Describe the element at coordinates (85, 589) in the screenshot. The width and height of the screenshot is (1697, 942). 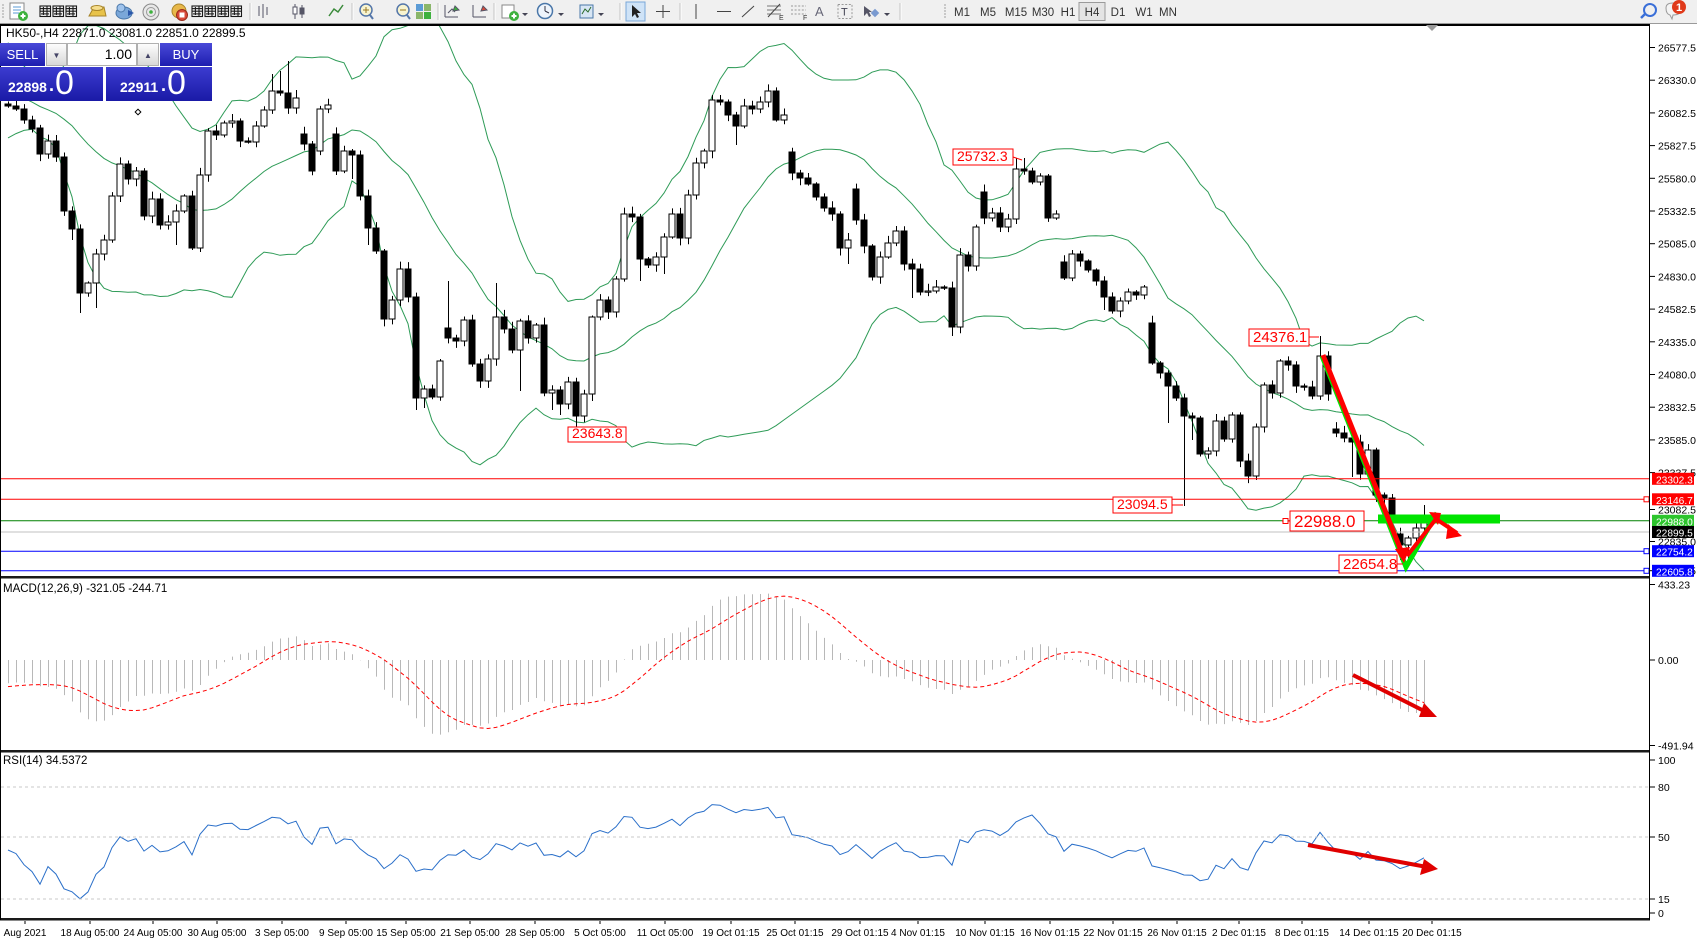
I see `svg-text: MACD(12,26,9) -321.05 -244.71` at that location.